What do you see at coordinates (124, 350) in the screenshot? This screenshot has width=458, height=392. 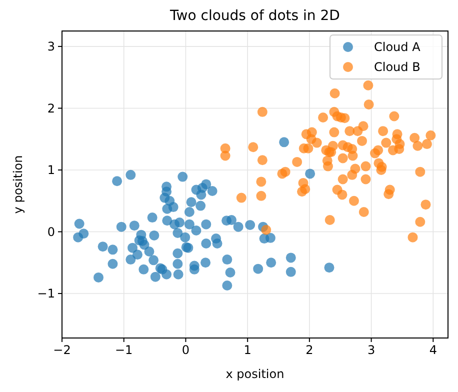 I see `x-tick-label: −1` at bounding box center [124, 350].